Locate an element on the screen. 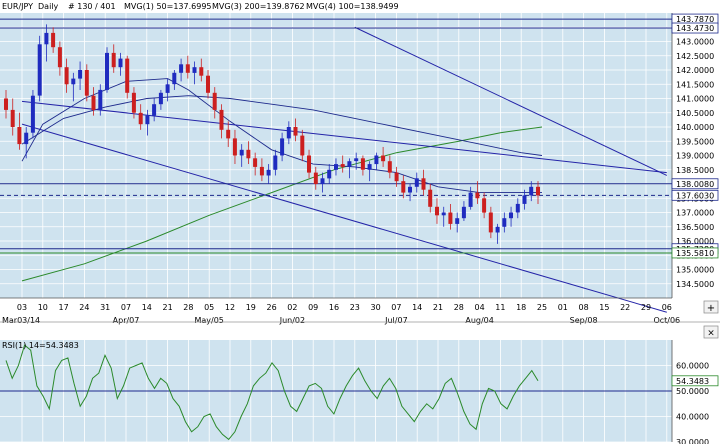  month-tick-label-1: Apr/07 is located at coordinates (126, 320).